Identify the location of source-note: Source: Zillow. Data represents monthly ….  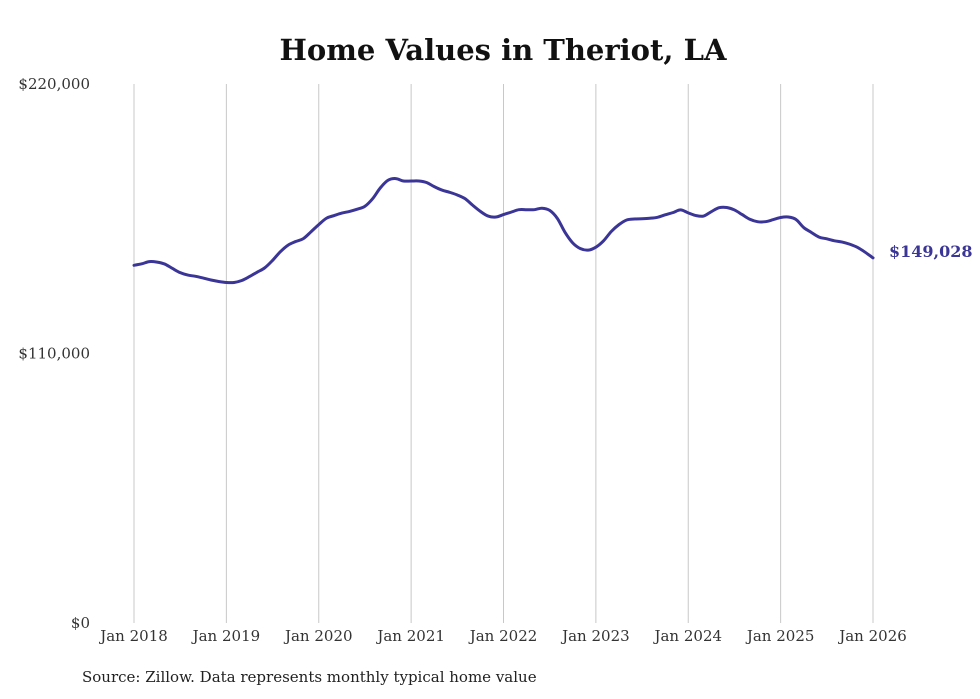
(309, 677).